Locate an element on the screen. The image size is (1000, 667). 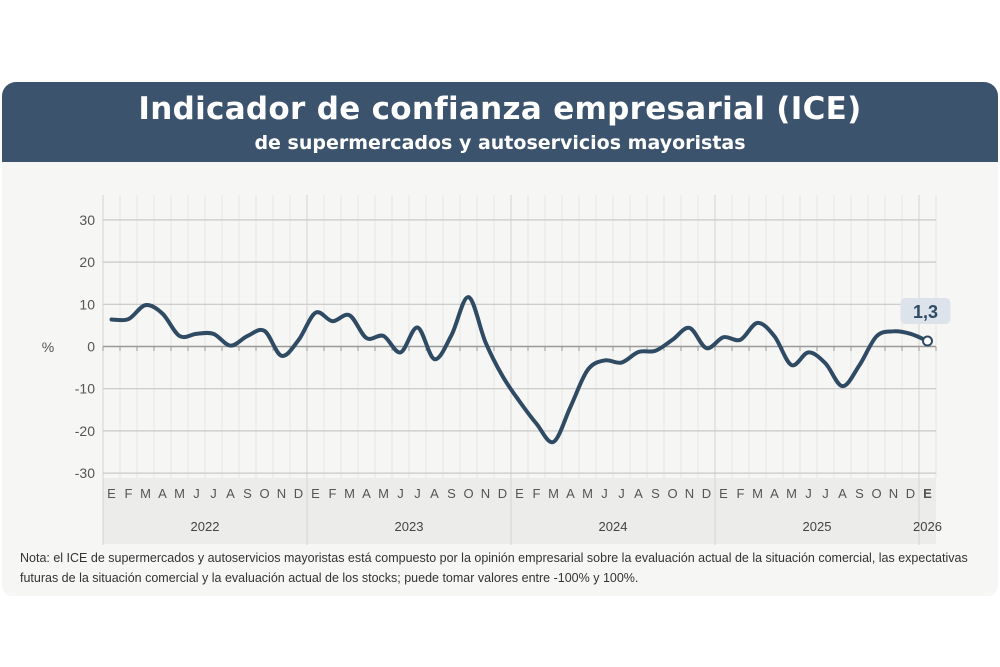
last-value-label: 1,3 is located at coordinates (925, 312).